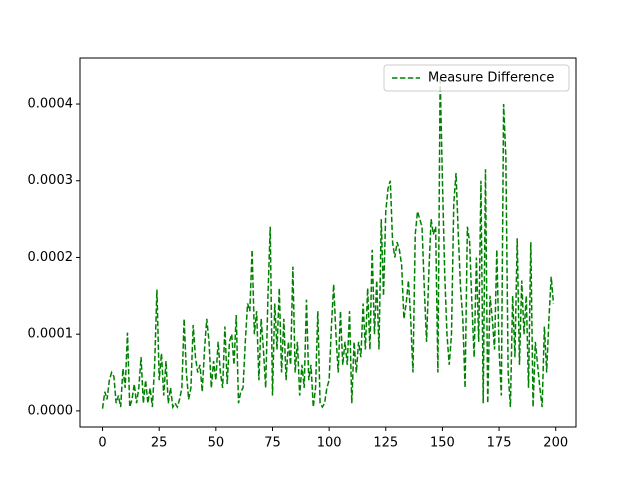  I want to click on legend-label: Measure Difference, so click(491, 78).